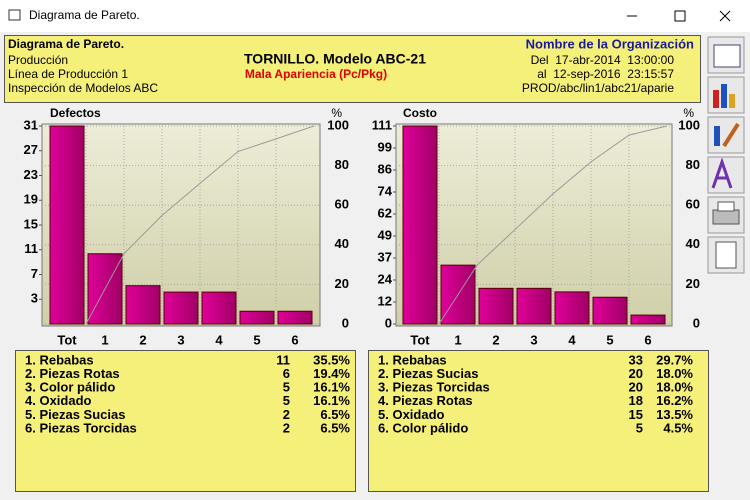 Image resolution: width=750 pixels, height=500 pixels. What do you see at coordinates (434, 387) in the screenshot?
I see `row-label: 3. Piezas Torcidas` at bounding box center [434, 387].